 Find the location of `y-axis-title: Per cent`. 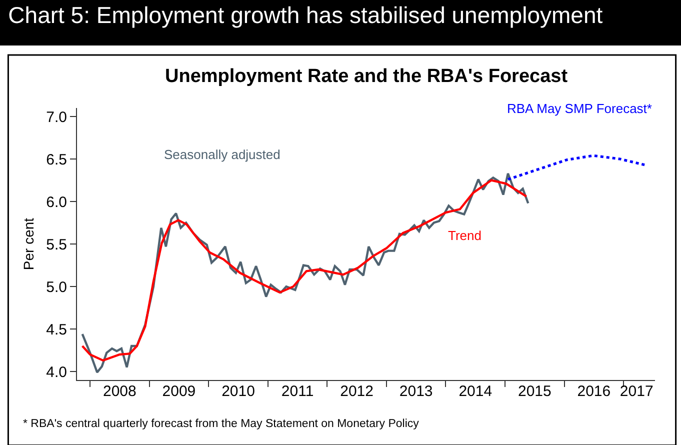

y-axis-title: Per cent is located at coordinates (28, 244).